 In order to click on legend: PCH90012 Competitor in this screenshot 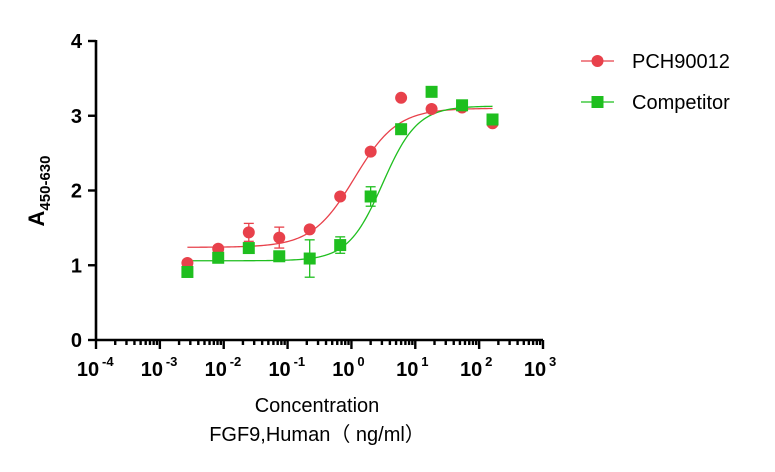, I will do `click(655, 82)`.